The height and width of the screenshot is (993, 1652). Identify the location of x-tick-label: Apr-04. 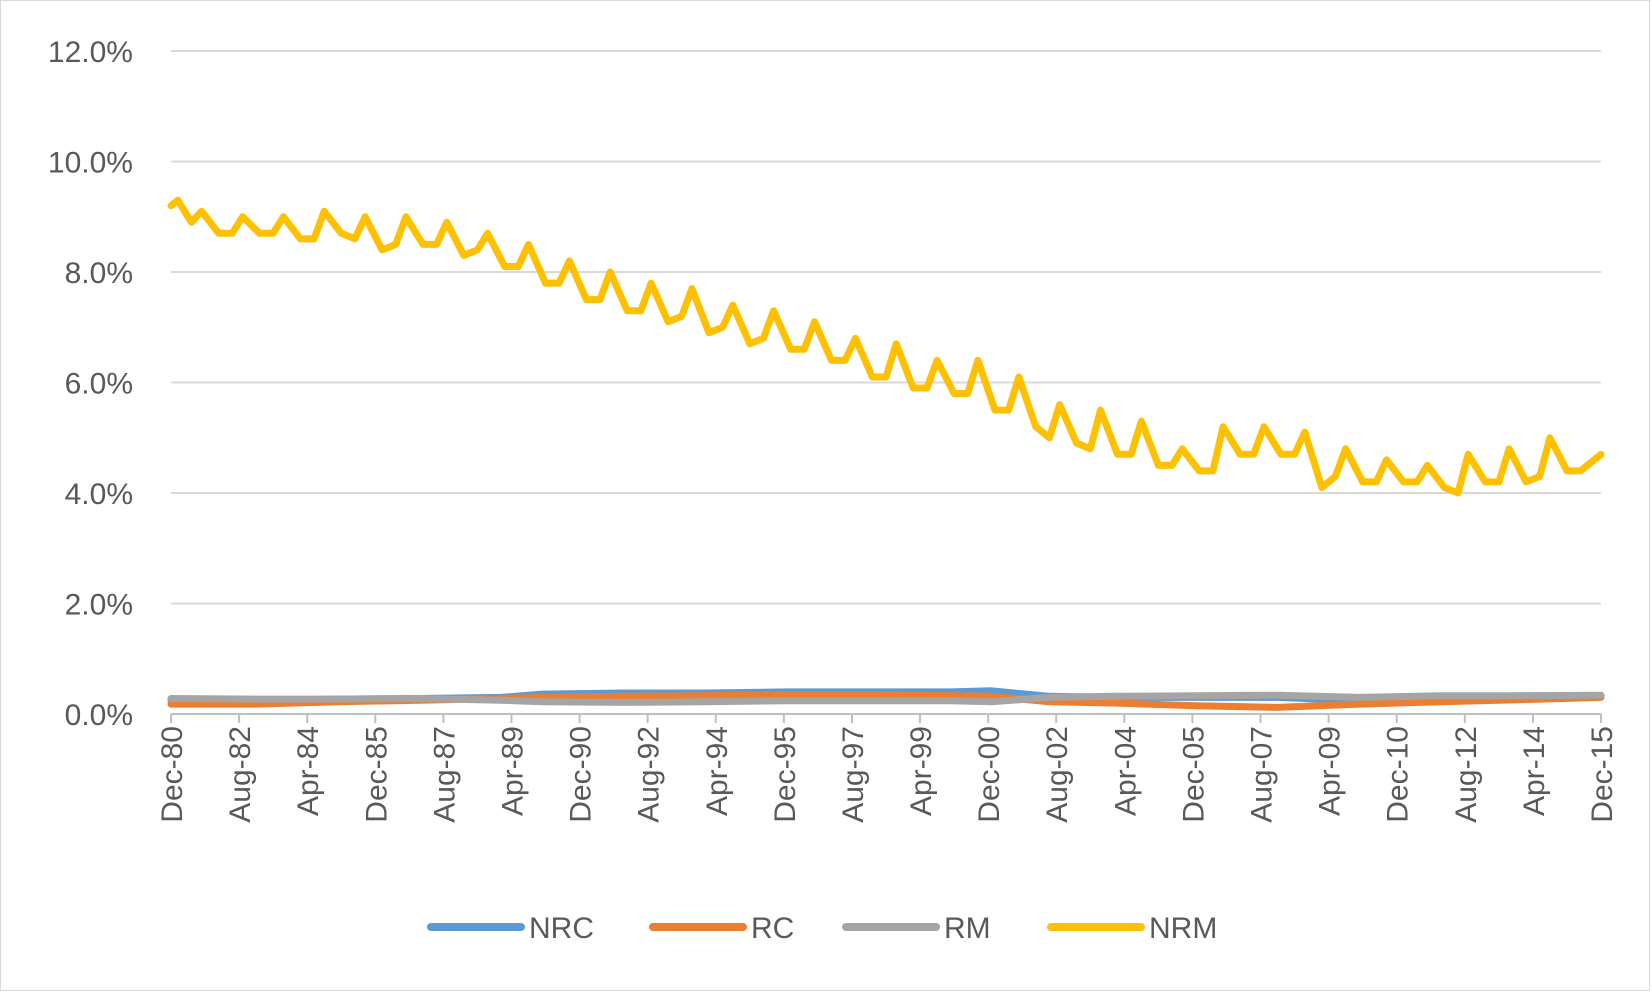
(1125, 771).